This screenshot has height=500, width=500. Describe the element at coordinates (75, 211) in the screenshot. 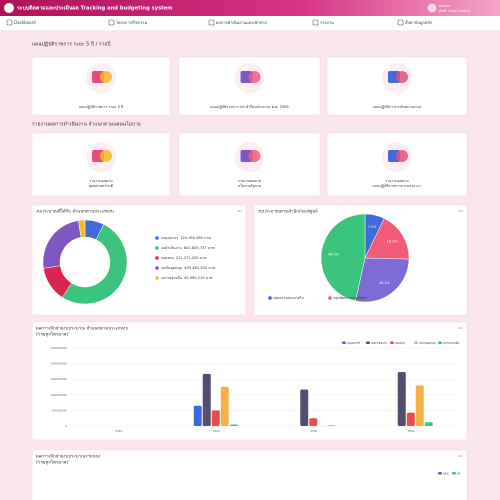

I see `chart-title: งบประมาณที่ได้รับ จำแนกตามประเภทงบ` at that location.